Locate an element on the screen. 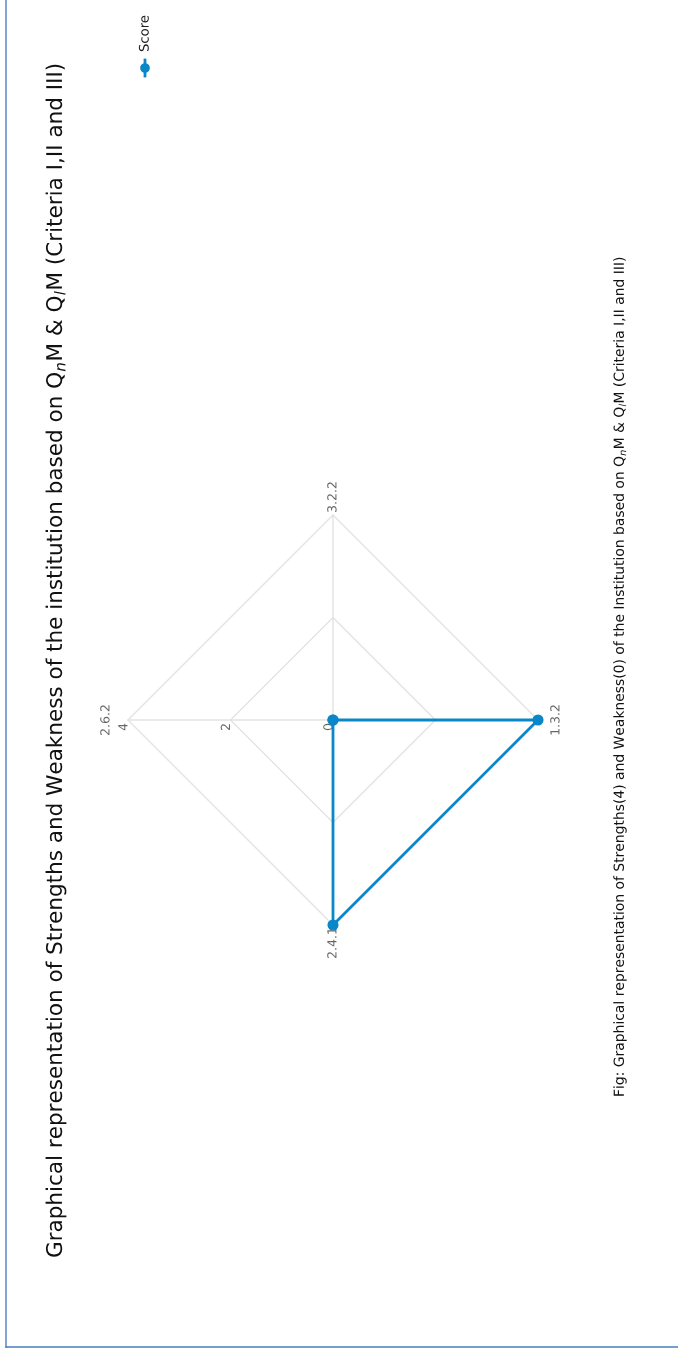 The image size is (678, 1352). text: Fig: Graphical representation of Strengths(4) and Weakness(0) of the Institution based on Q$_{n}$M & Q$_{l}$M (Criteria I,II and III) is located at coordinates (620, 676).